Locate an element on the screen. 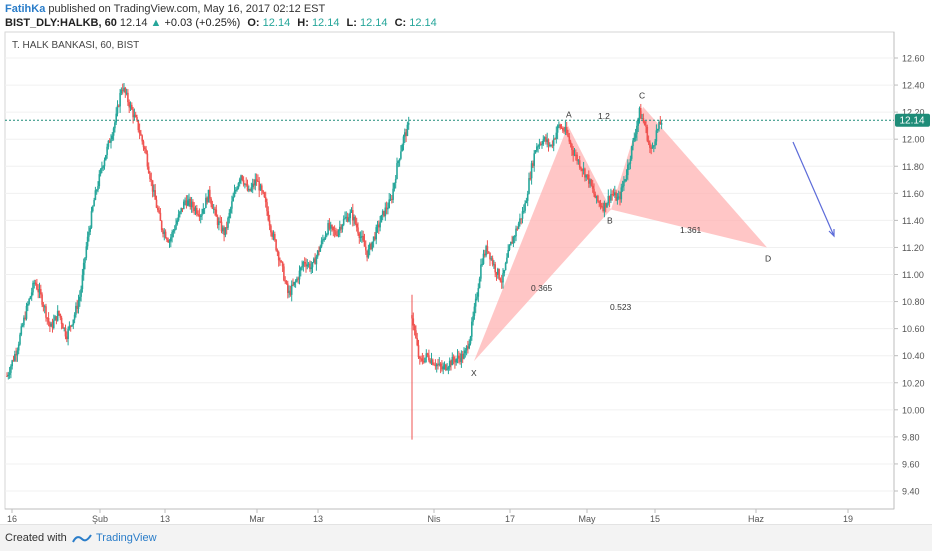 The height and width of the screenshot is (551, 932). harmonic-pattern is located at coordinates (620, 234).